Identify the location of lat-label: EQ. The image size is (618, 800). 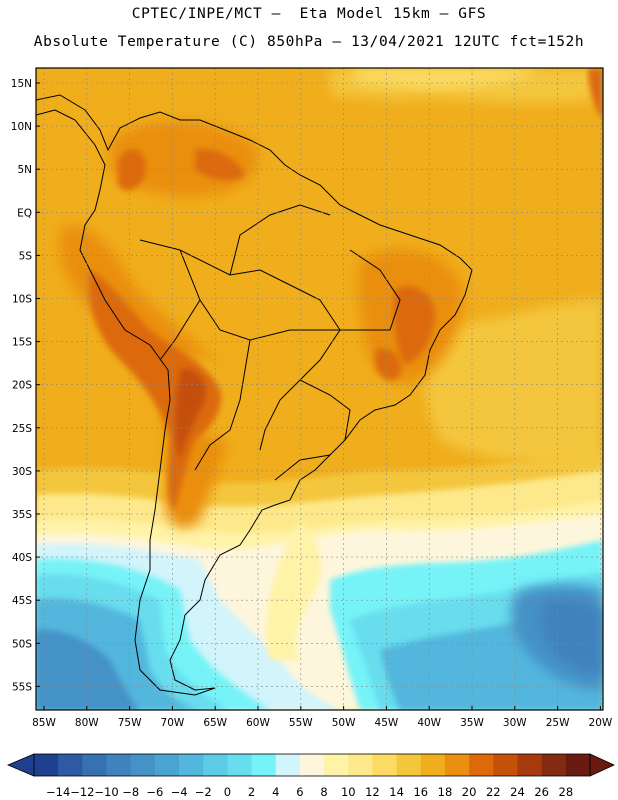
(24, 213).